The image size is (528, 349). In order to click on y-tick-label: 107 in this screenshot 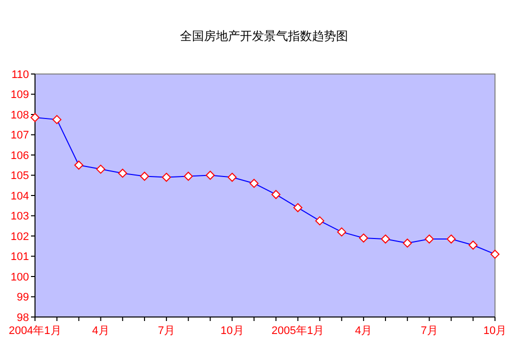, I will do `click(19, 136)`.